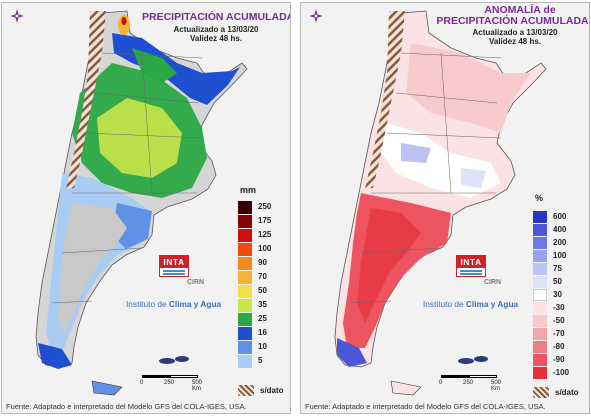 The image size is (591, 416). I want to click on legend-unit: %, so click(539, 198).